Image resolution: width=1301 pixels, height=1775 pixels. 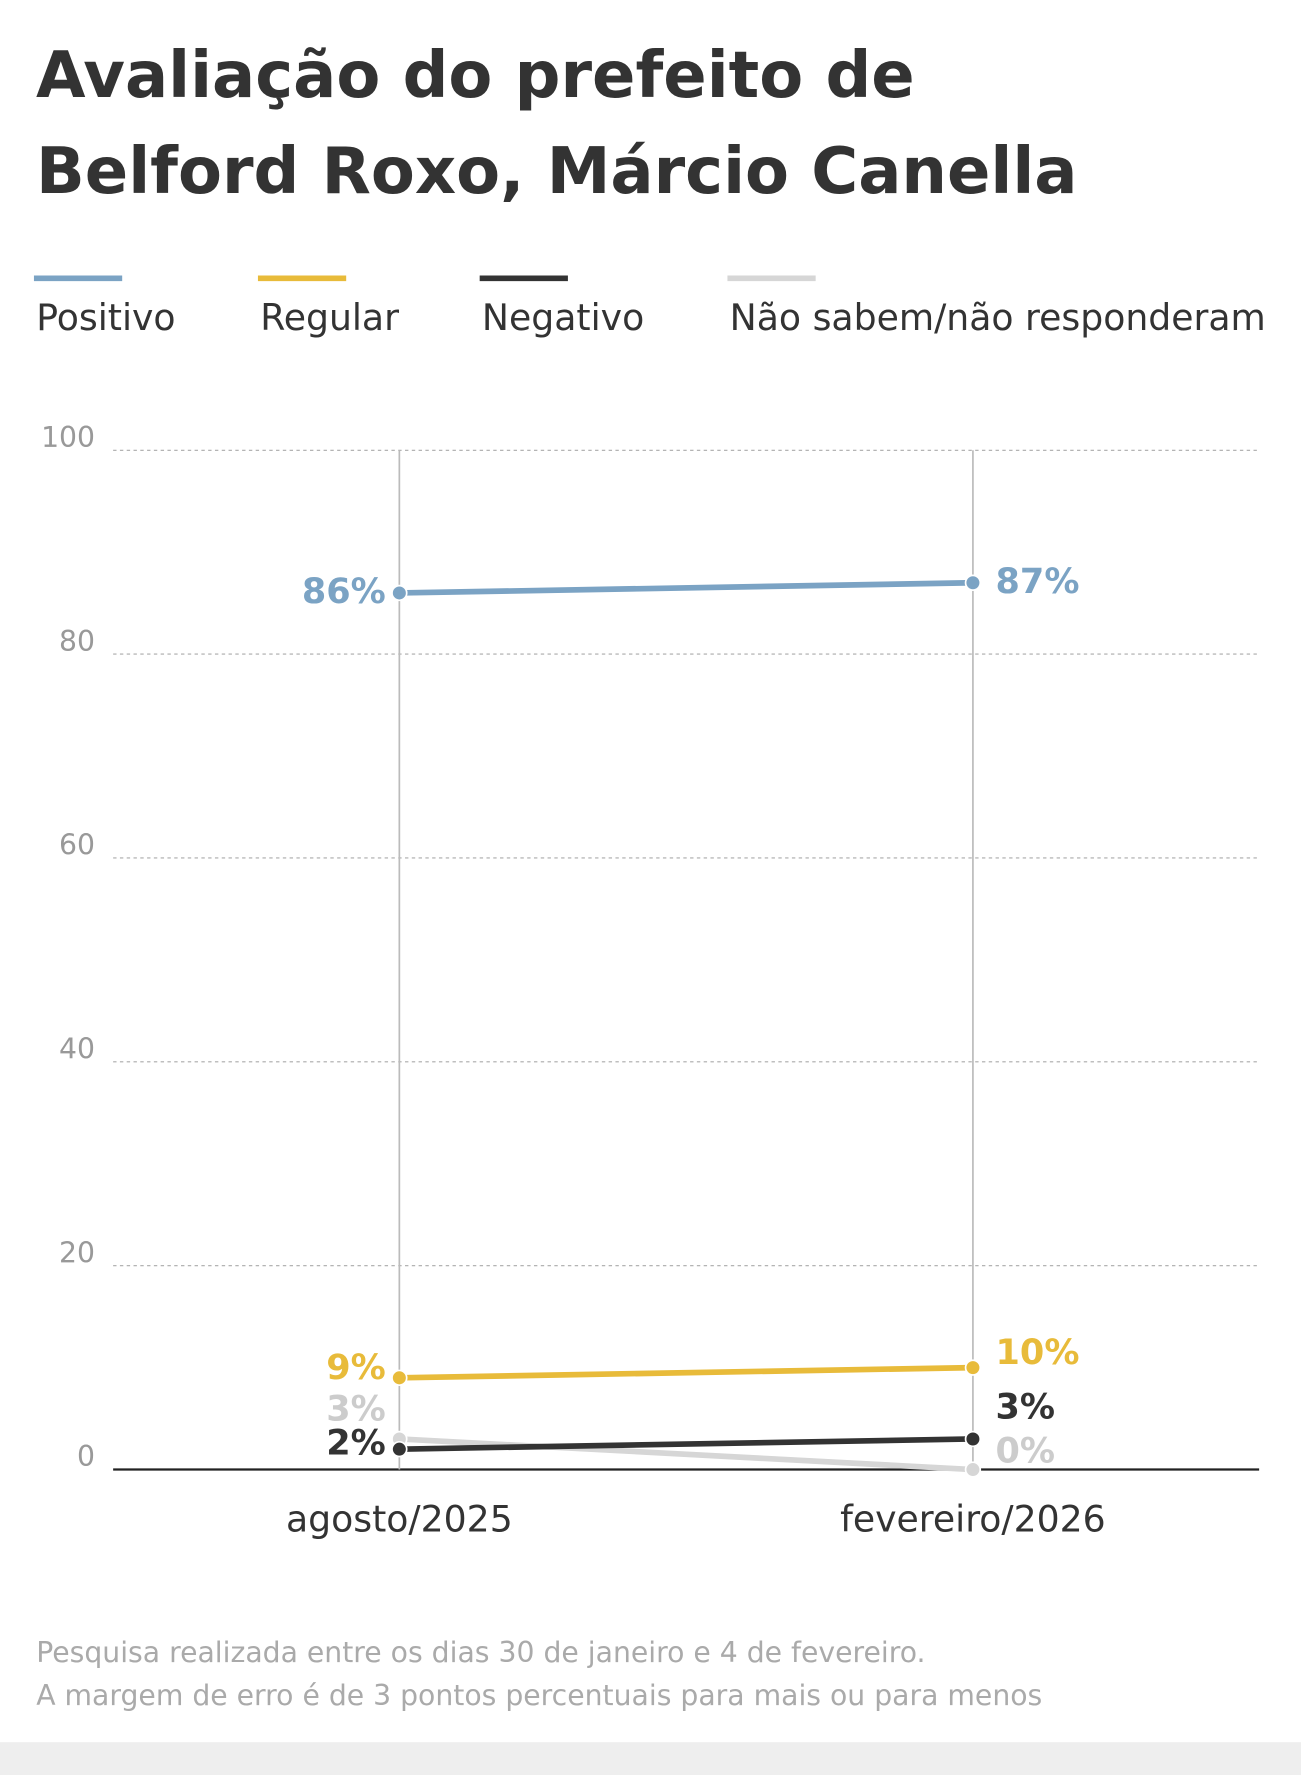 What do you see at coordinates (356, 1443) in the screenshot?
I see `data-label: 2%` at bounding box center [356, 1443].